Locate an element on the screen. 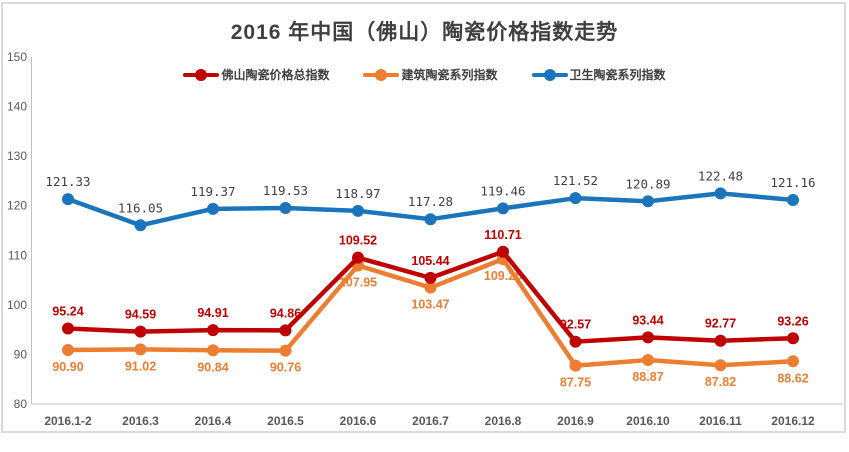 The image size is (849, 452). x-axis-tick-label: 2016.10 is located at coordinates (648, 421).